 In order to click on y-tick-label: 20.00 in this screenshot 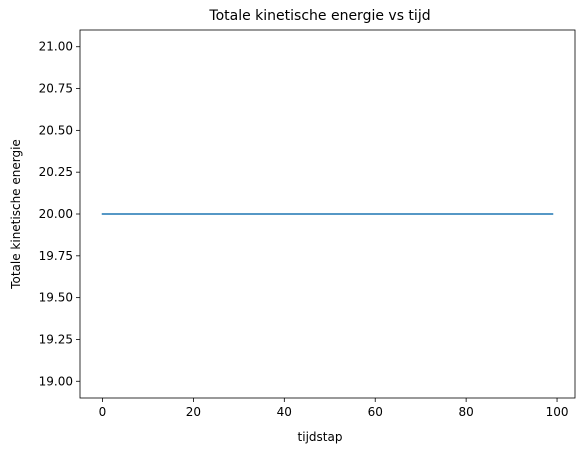, I will do `click(56, 214)`.